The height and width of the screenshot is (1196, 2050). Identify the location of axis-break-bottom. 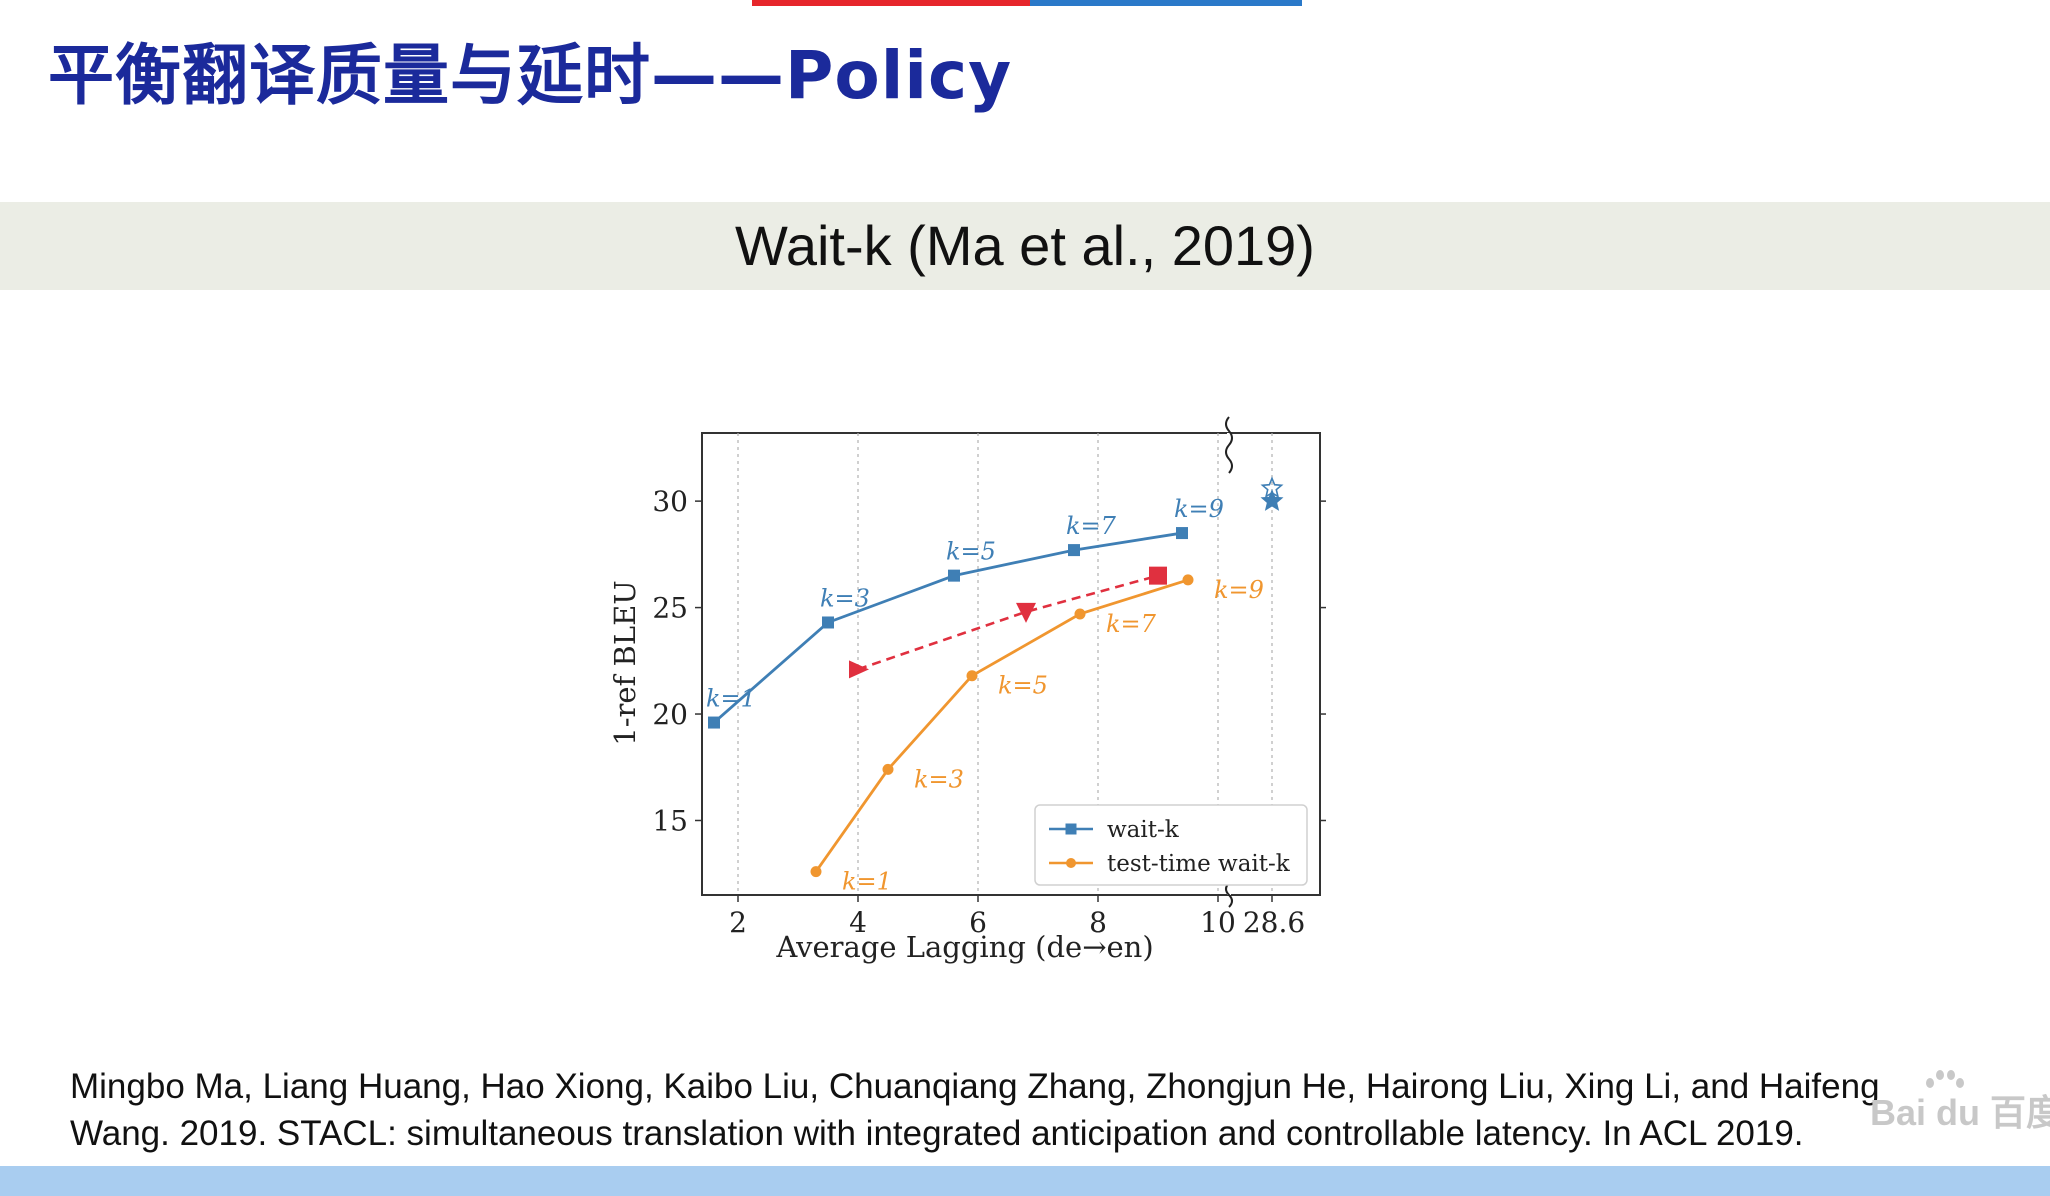
(1229, 895).